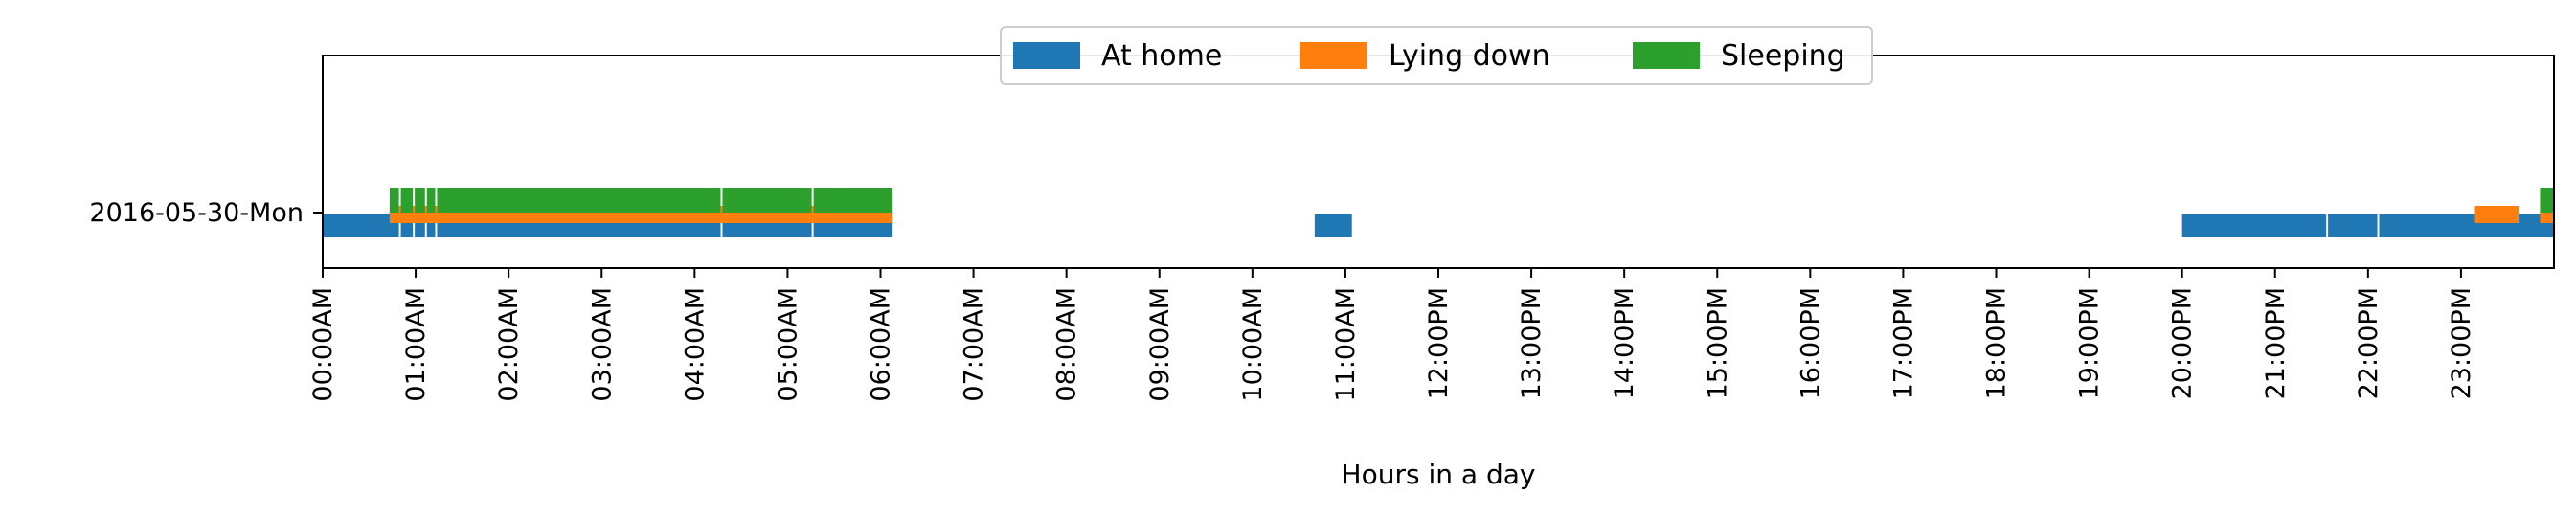 The height and width of the screenshot is (517, 2576). I want to click on x-tick-label: 20:00PM, so click(2183, 343).